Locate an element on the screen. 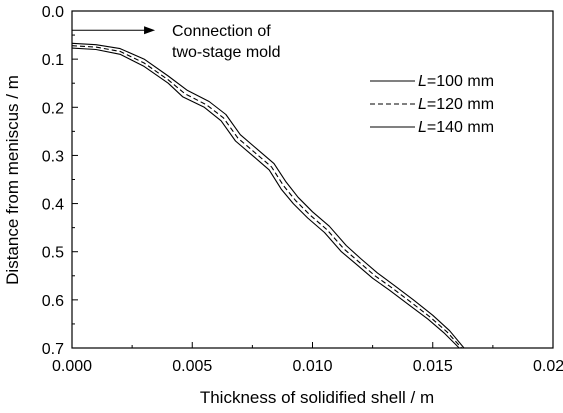 This screenshot has height=413, width=563. y-tick-label: 0.4 is located at coordinates (53, 205).